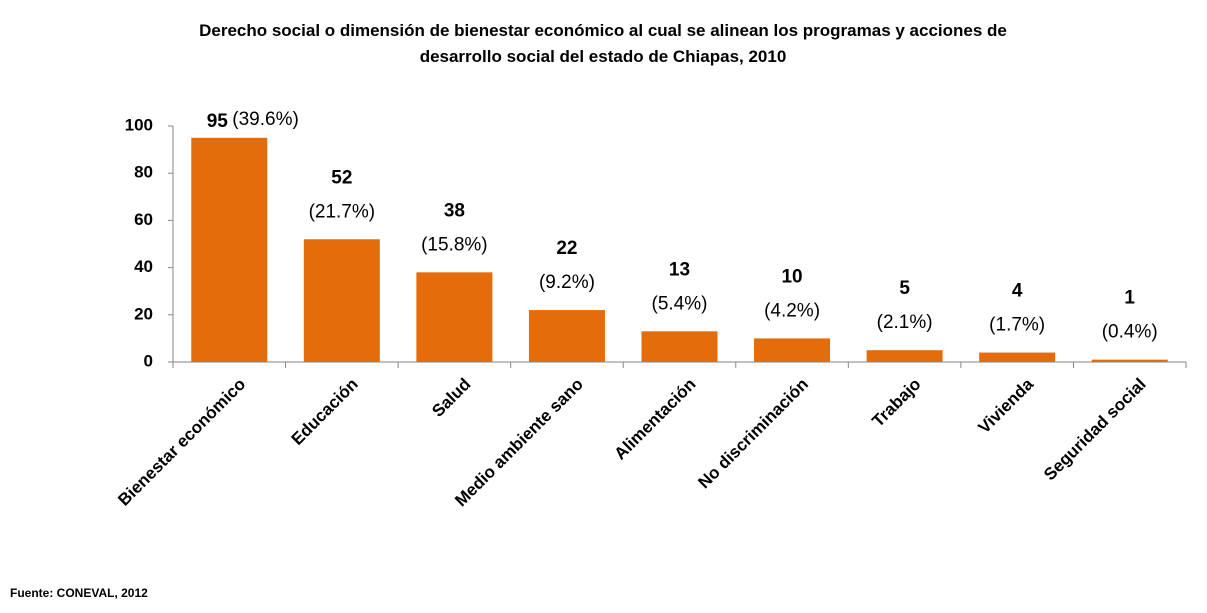 The height and width of the screenshot is (613, 1207). I want to click on value-label: 5, so click(904, 288).